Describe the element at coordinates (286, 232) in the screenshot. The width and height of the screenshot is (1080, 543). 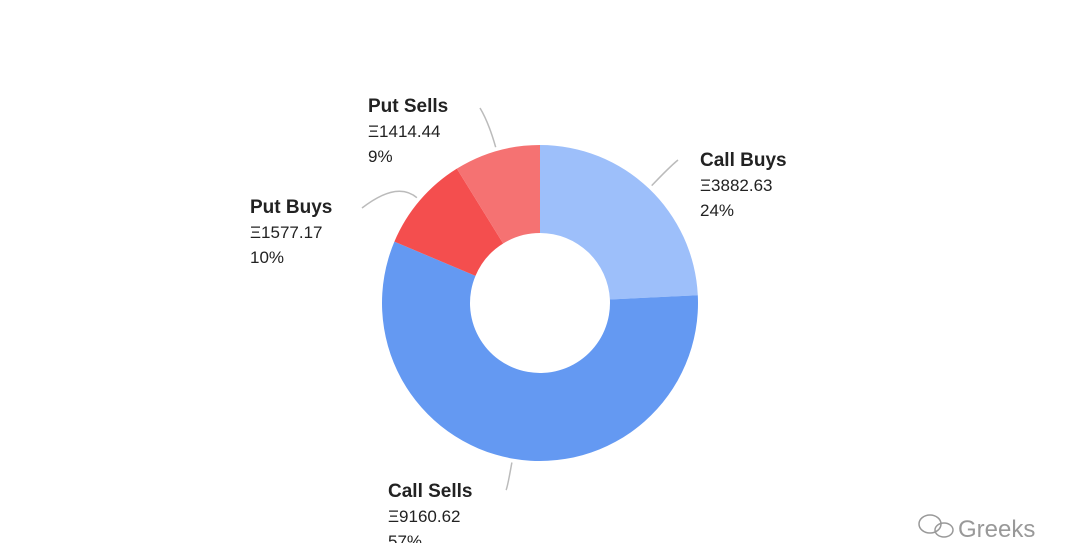
I see `value-label: Ξ1577.17` at that location.